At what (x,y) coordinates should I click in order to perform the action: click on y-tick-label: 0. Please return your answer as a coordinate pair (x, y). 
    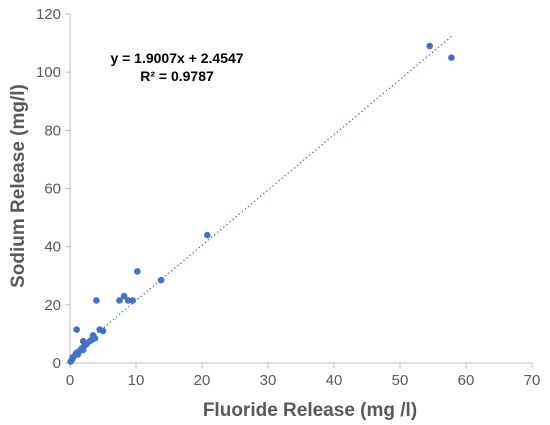
    Looking at the image, I should click on (57, 363).